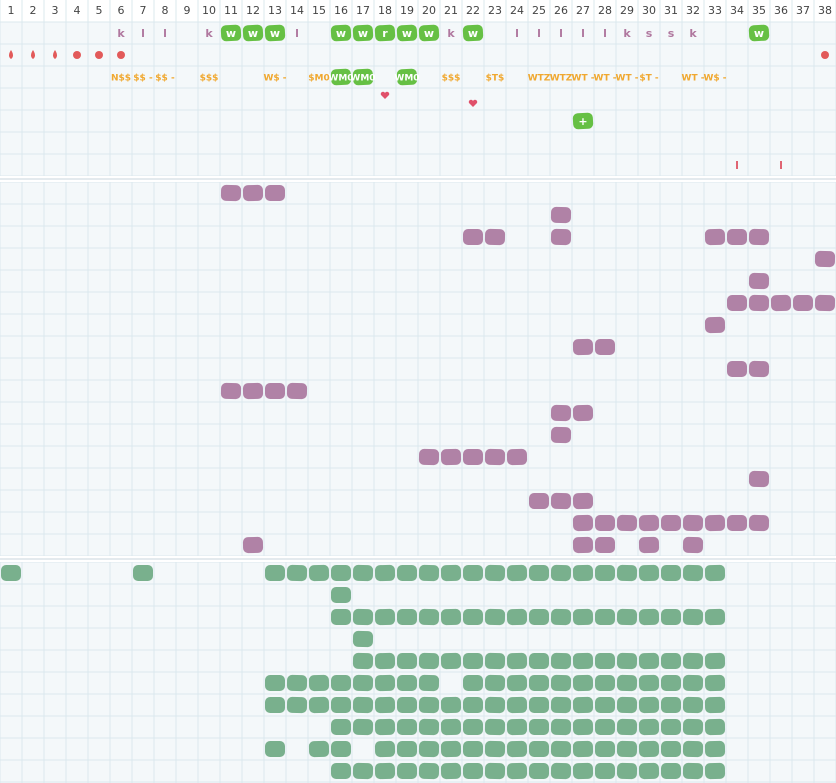 The height and width of the screenshot is (783, 836). Describe the element at coordinates (539, 10) in the screenshot. I see `column-number: 25` at that location.